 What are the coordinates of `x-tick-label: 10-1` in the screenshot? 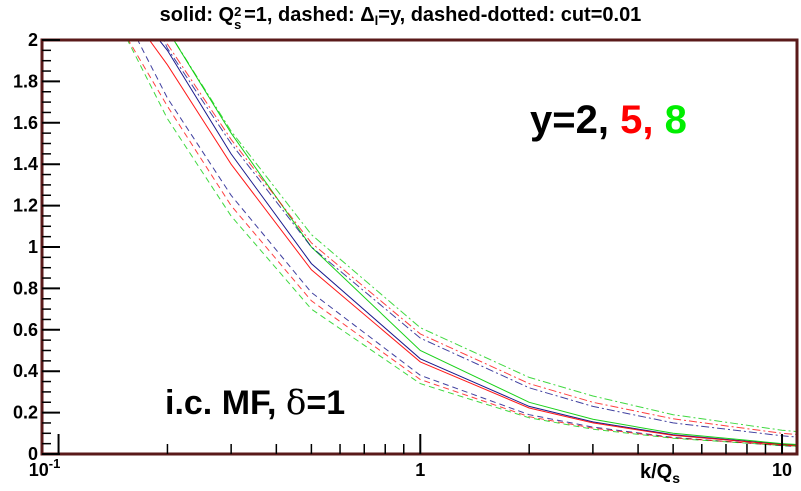 It's located at (45, 468).